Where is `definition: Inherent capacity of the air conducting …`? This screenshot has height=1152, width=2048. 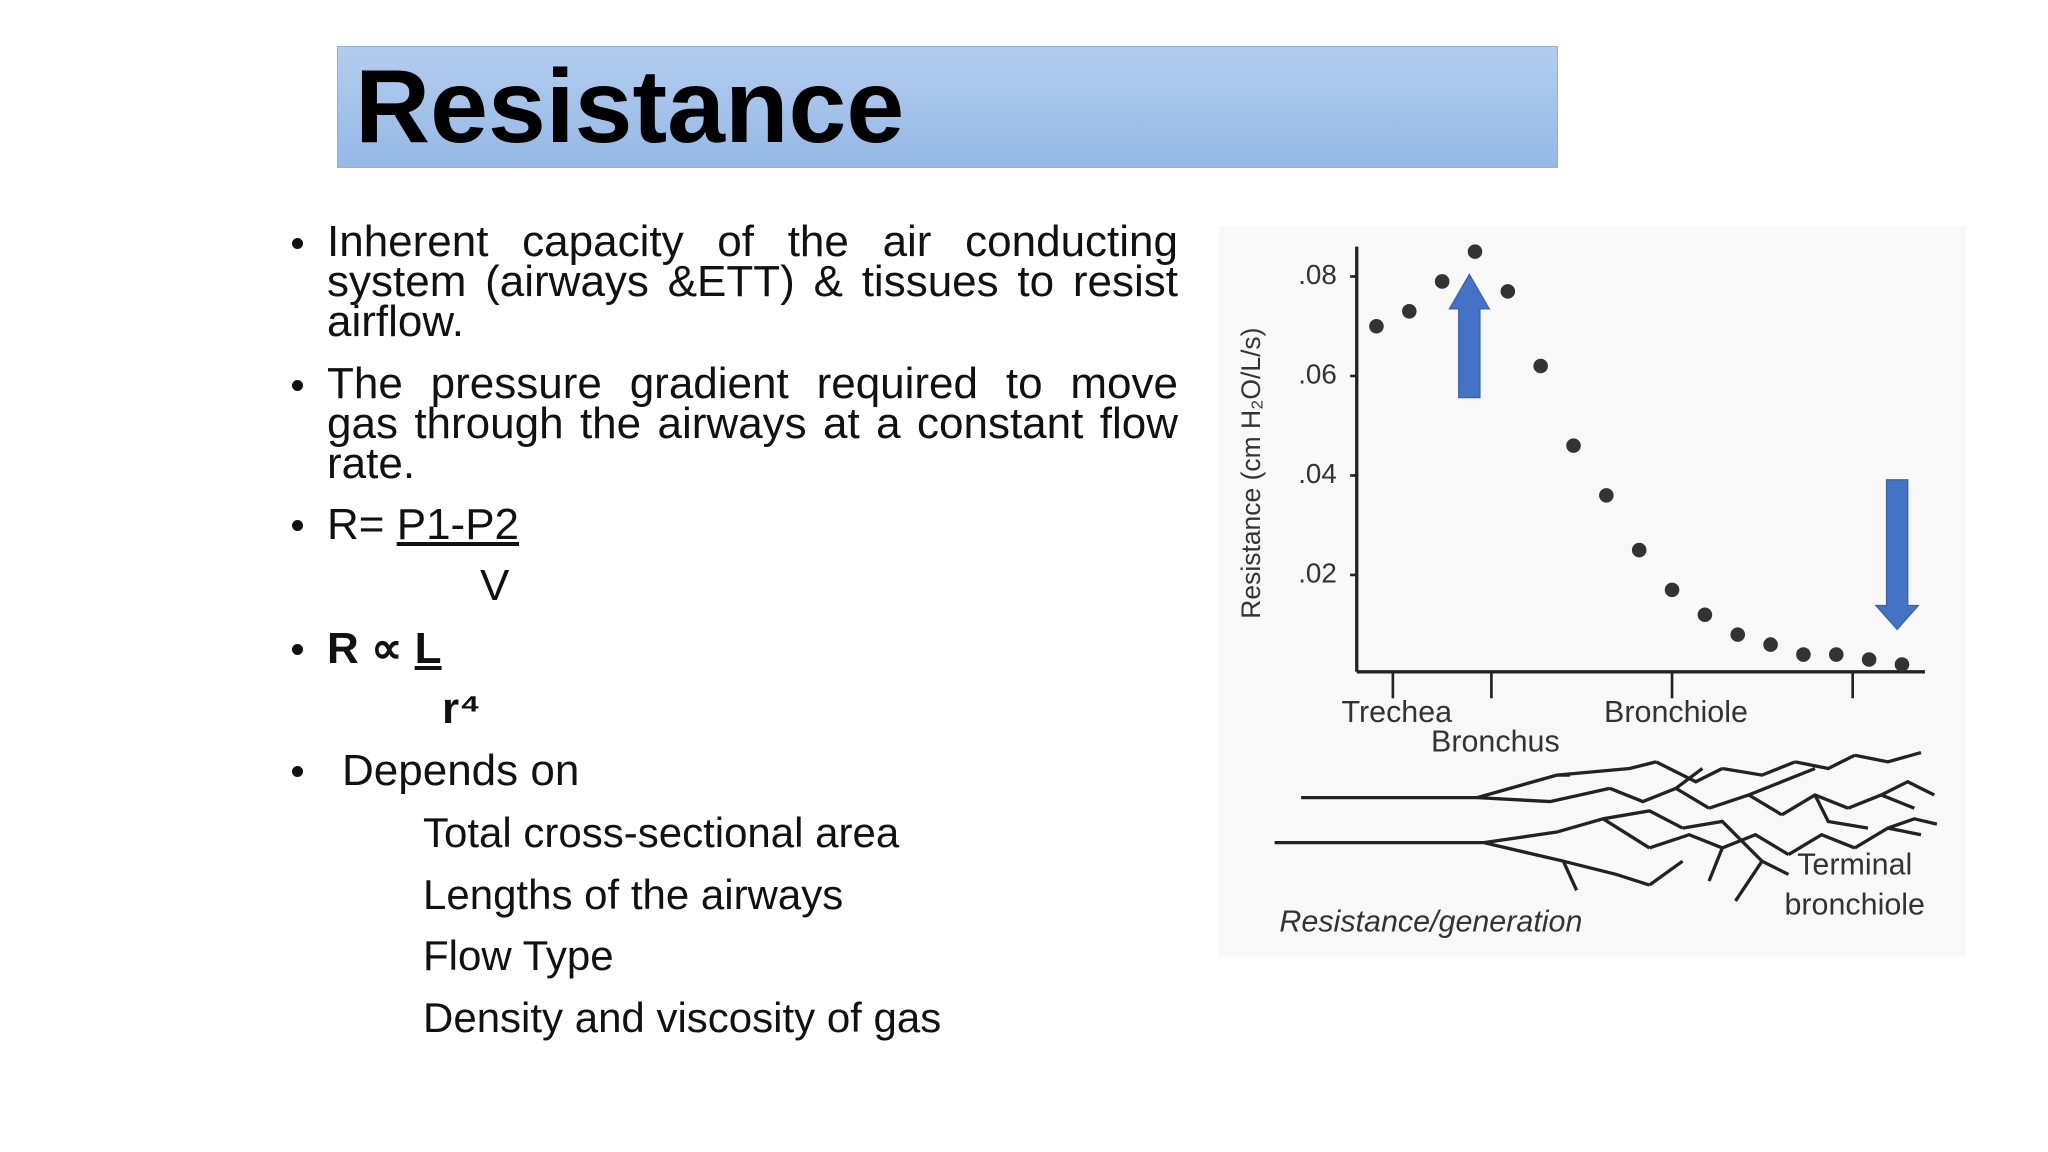
definition: Inherent capacity of the air conducting … is located at coordinates (752, 281).